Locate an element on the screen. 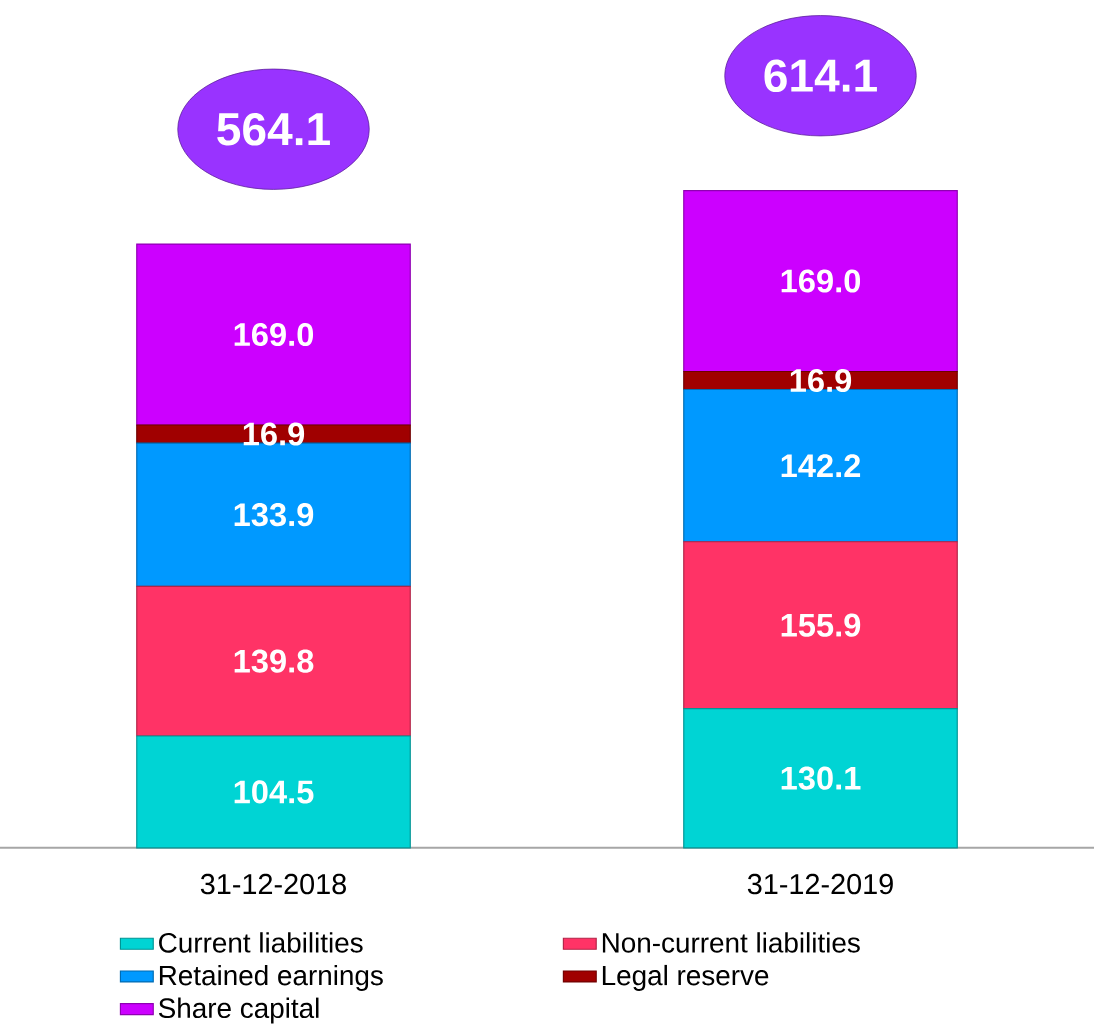 The height and width of the screenshot is (1035, 1094). data-label: 155.9 is located at coordinates (821, 625).